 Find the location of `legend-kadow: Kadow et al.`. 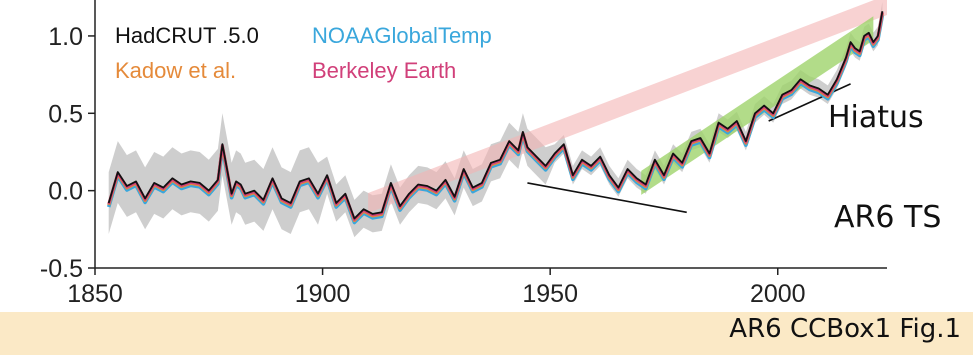

legend-kadow: Kadow et al. is located at coordinates (175, 70).